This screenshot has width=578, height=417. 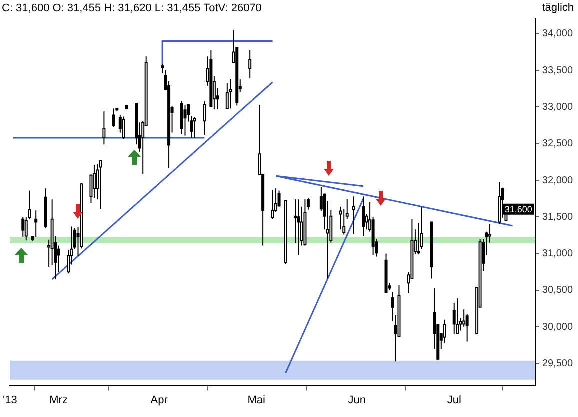 I want to click on y-tick-label: 32,500, so click(x=558, y=144).